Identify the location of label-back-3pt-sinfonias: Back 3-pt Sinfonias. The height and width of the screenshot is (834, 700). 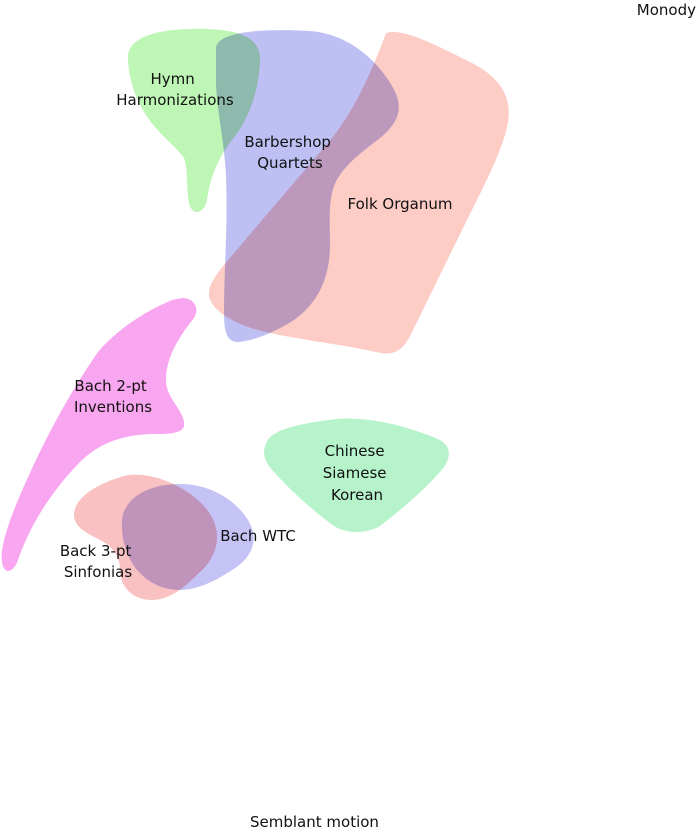
(98, 561).